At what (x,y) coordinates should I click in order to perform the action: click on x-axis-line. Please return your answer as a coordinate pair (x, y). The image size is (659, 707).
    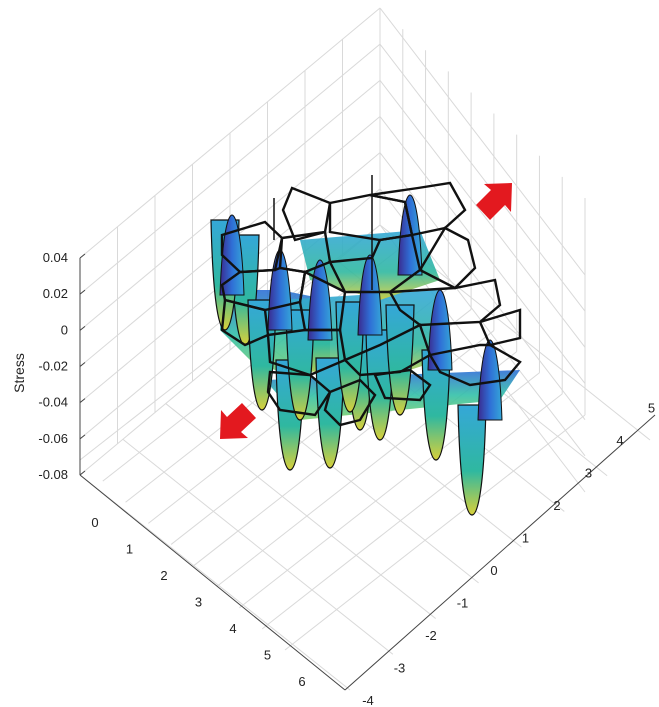
    Looking at the image, I should click on (212, 582).